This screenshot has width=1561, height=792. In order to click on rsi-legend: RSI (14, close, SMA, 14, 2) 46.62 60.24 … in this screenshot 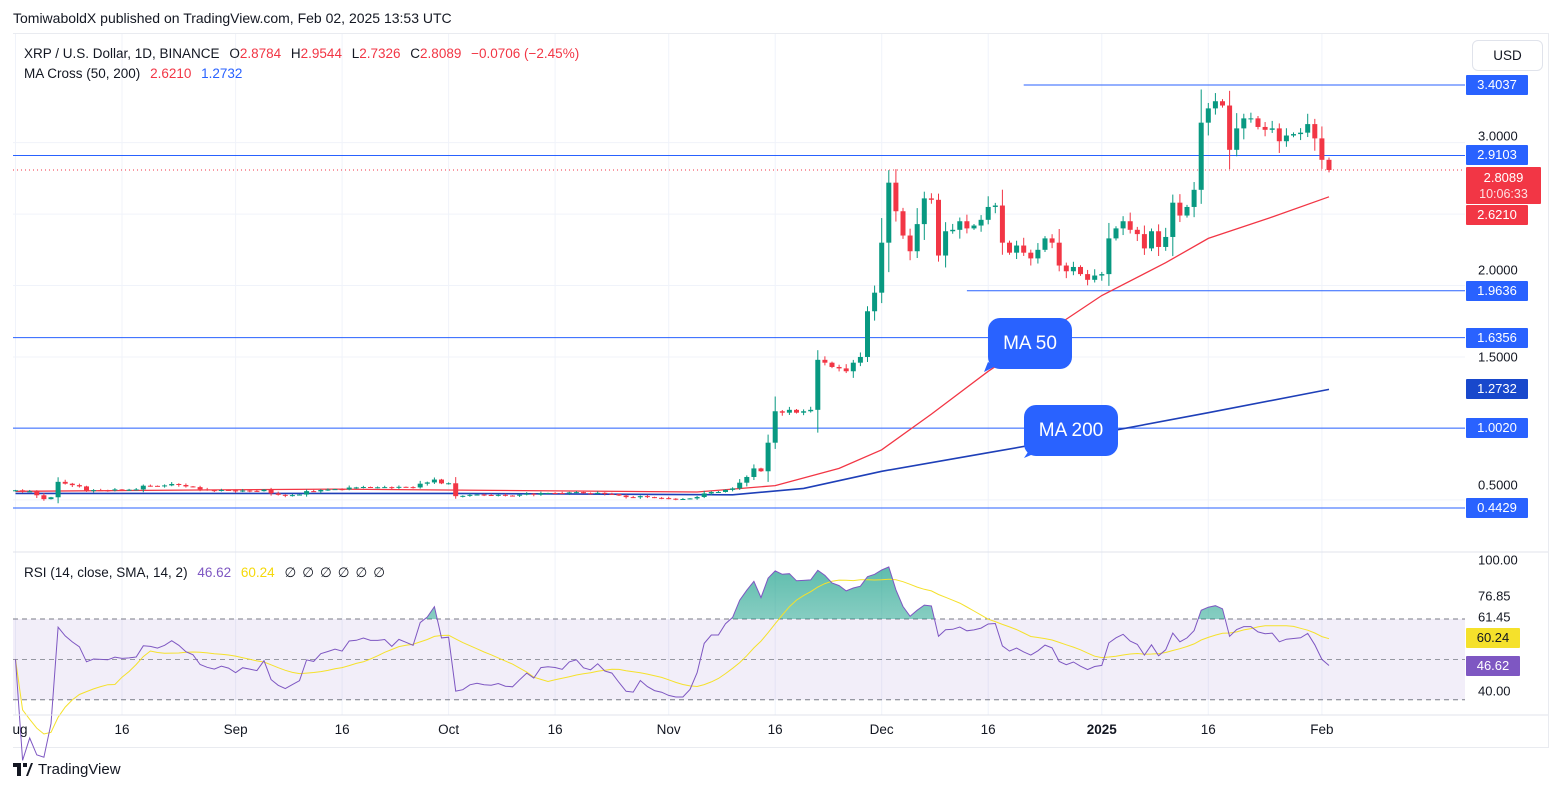, I will do `click(207, 573)`.